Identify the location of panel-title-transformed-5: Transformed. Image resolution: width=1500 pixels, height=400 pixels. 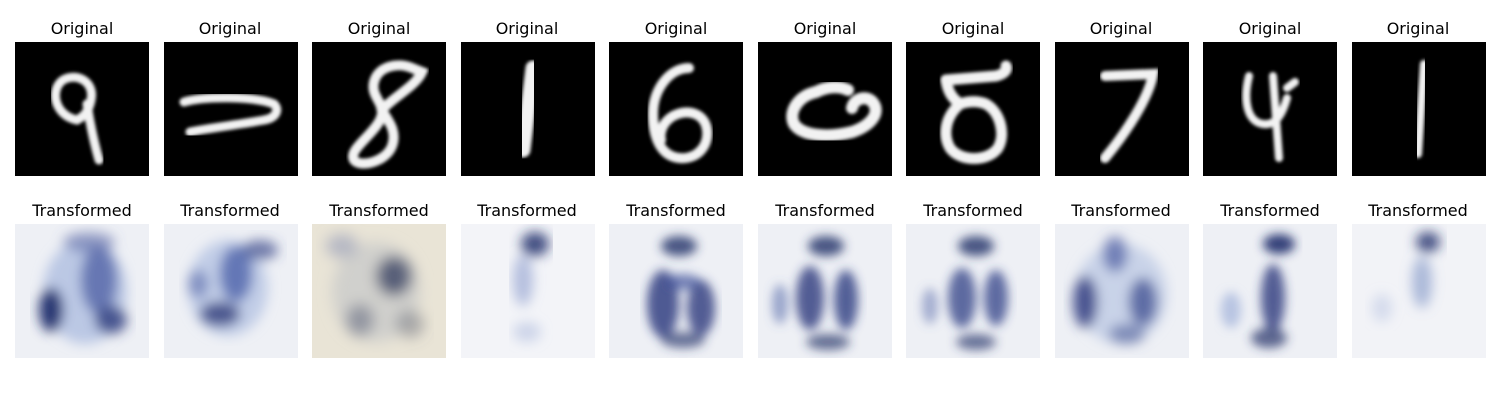
(676, 210).